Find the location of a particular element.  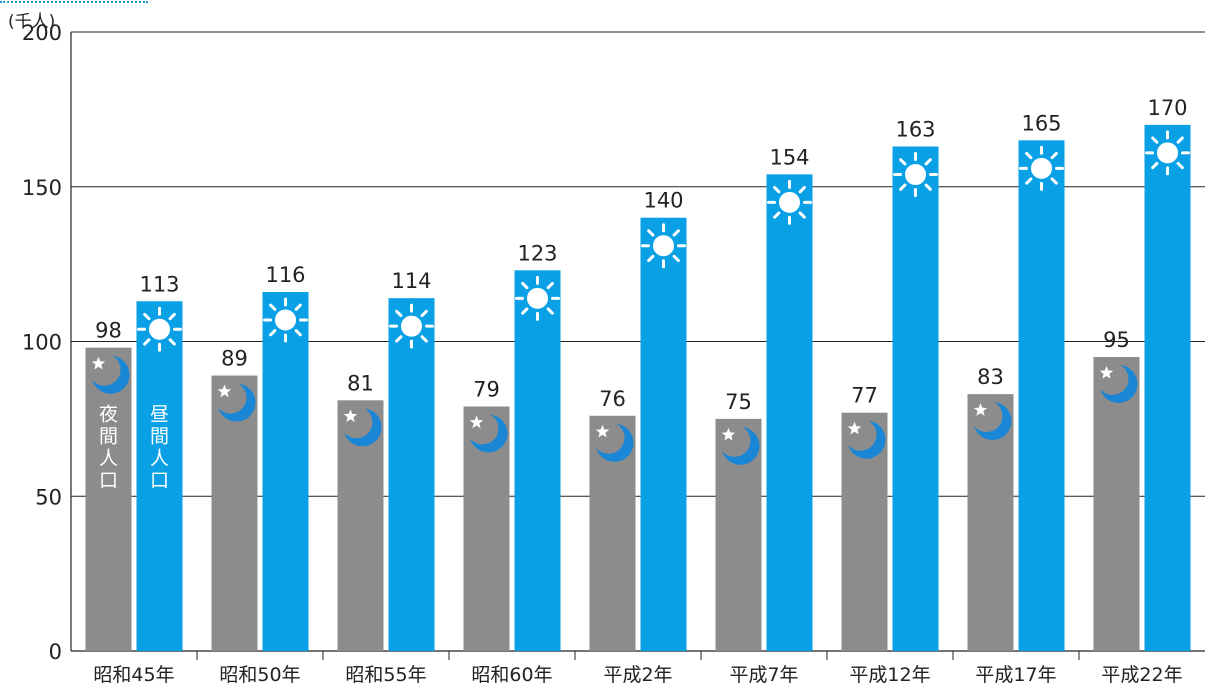

data-label-night: 89 is located at coordinates (234, 359).